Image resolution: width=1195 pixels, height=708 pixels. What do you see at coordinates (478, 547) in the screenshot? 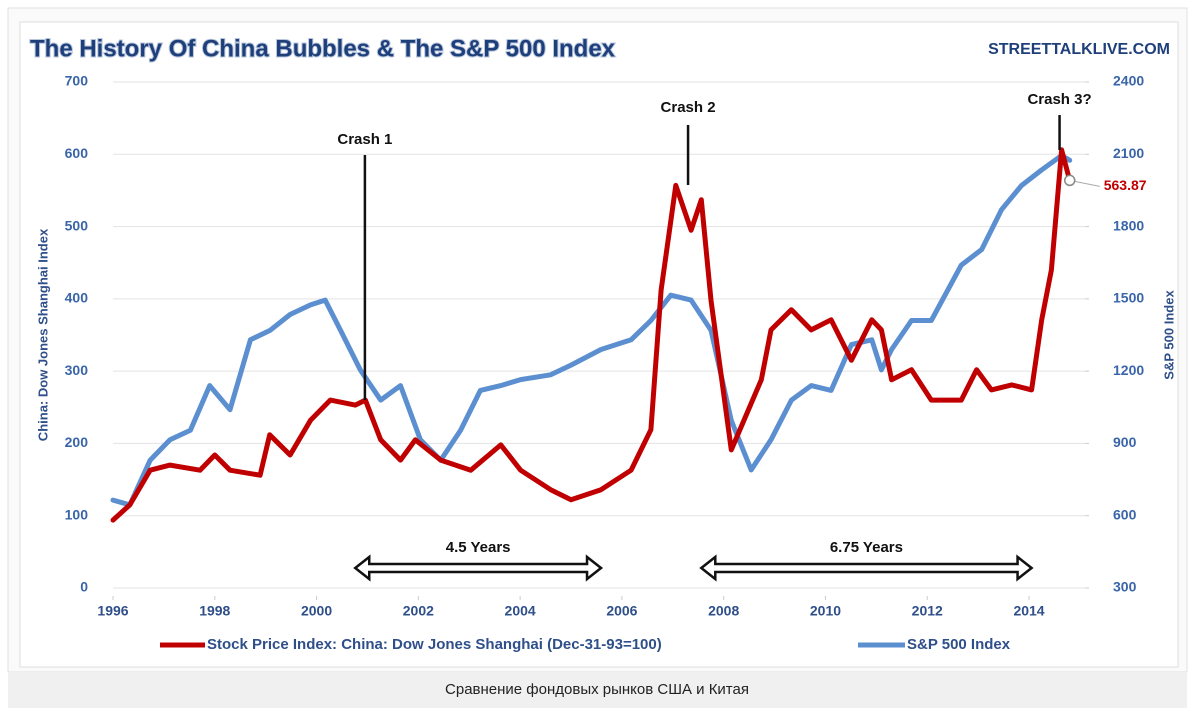
I see `span-label: 4.5 Years` at bounding box center [478, 547].